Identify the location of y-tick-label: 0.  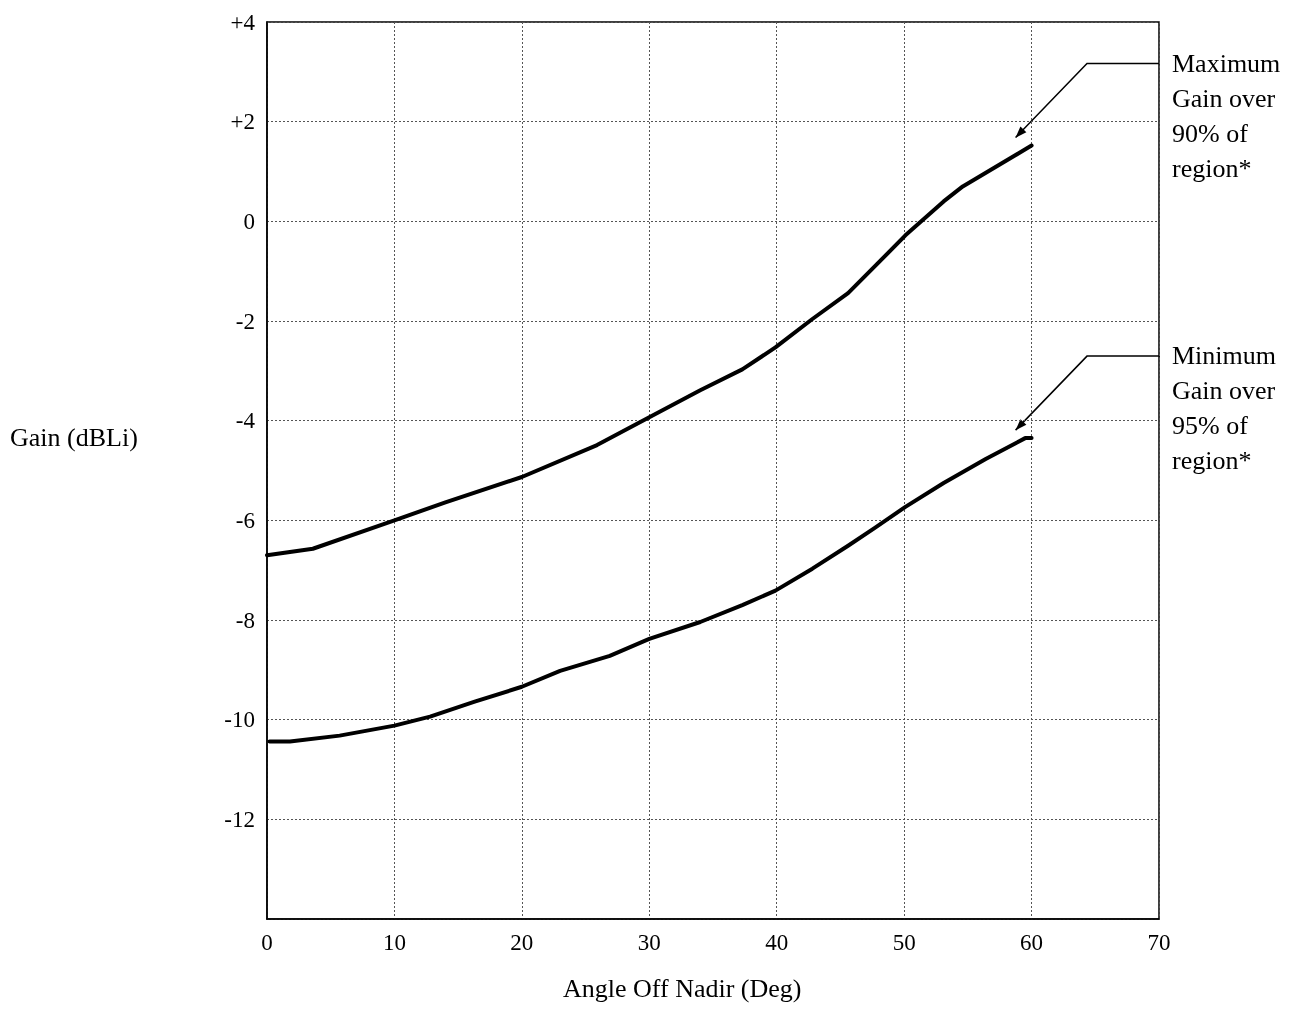
(249, 221).